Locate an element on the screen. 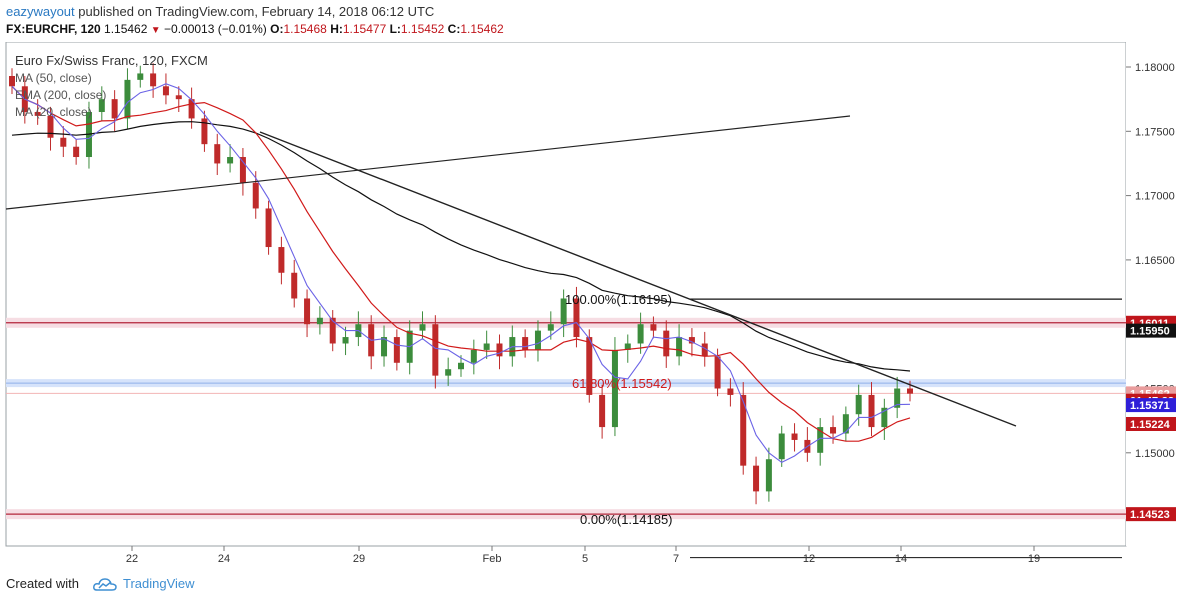 The image size is (1182, 602). tradingview-brand: TradingView is located at coordinates (158, 583).